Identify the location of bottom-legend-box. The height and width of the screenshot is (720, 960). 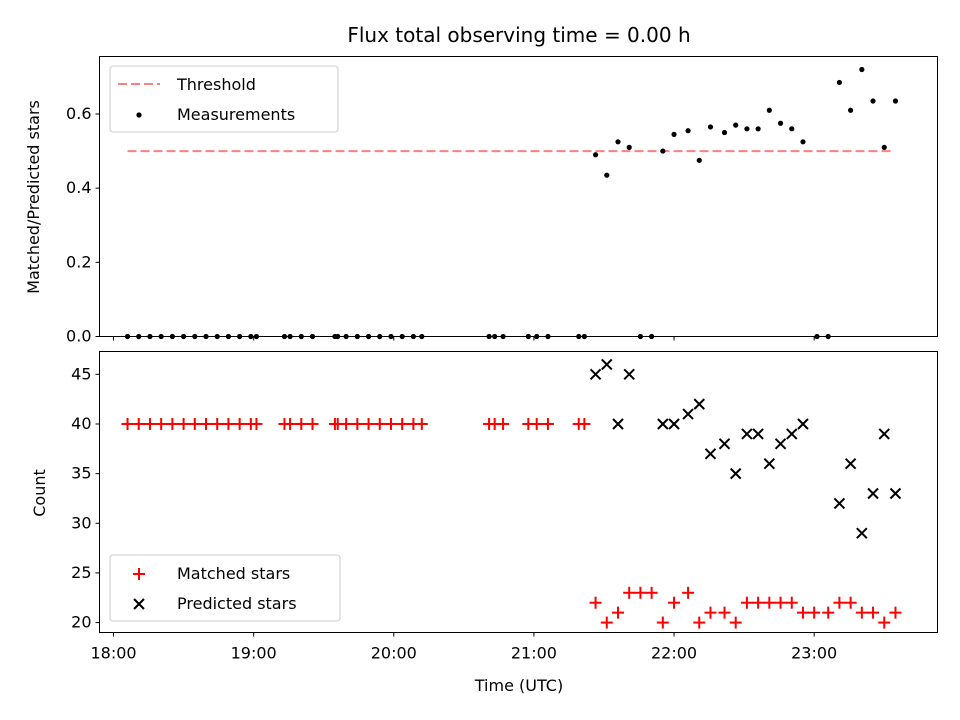
(225, 588).